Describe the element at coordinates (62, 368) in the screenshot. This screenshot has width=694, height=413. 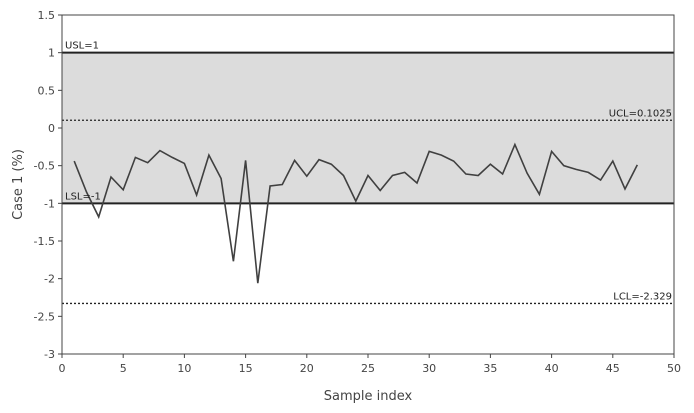
I see `x-tick-label: 0` at that location.